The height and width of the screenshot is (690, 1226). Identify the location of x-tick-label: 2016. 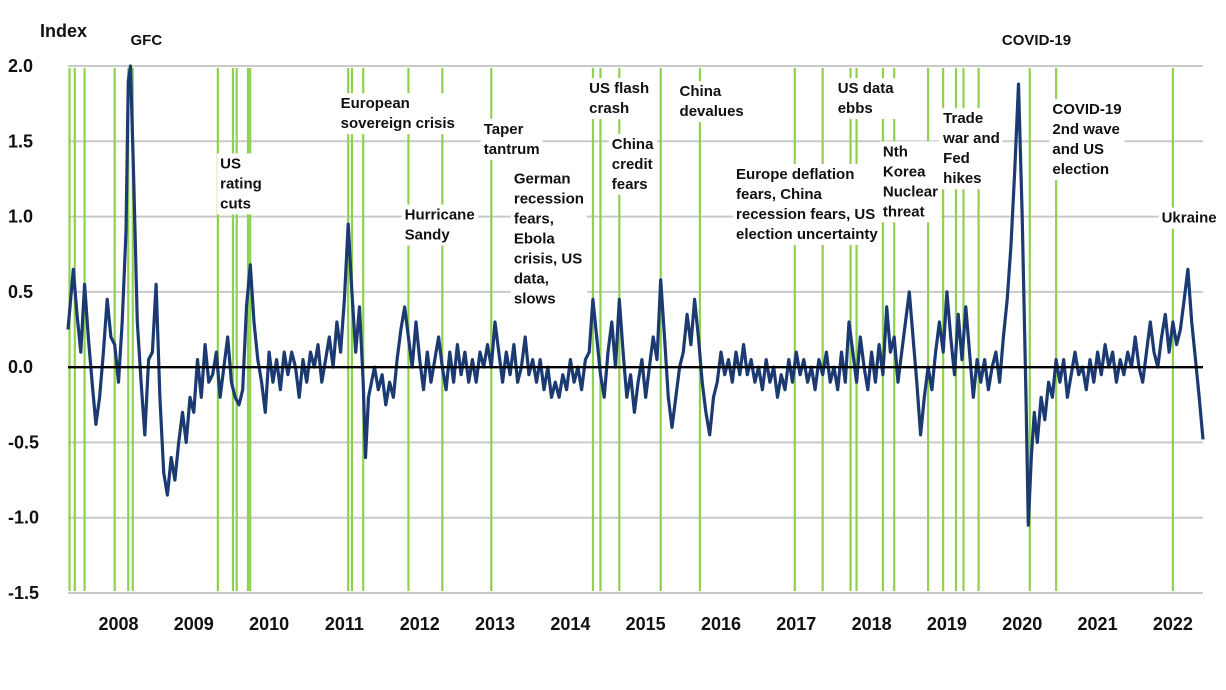
(721, 624).